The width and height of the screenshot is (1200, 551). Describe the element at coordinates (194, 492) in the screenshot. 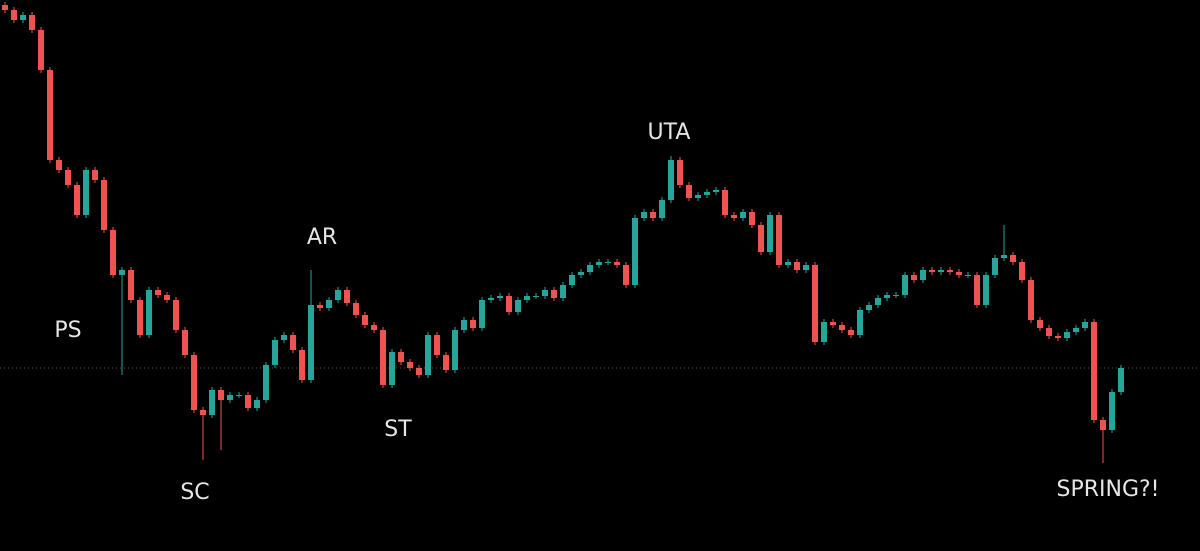

I see `annotation: SC` at that location.